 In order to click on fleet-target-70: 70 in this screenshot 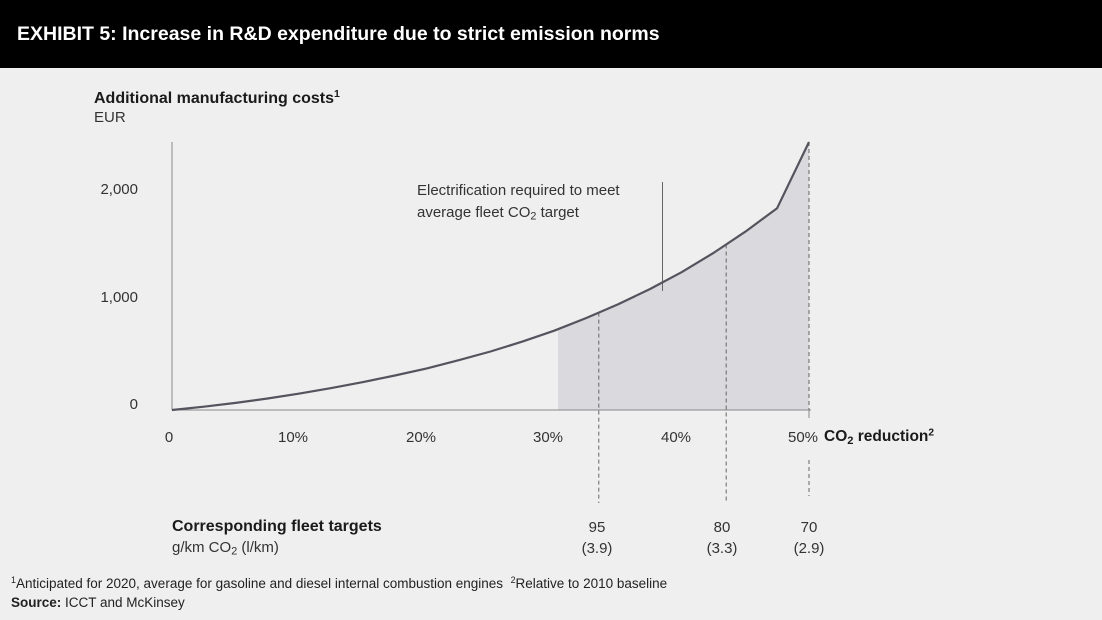, I will do `click(809, 527)`.